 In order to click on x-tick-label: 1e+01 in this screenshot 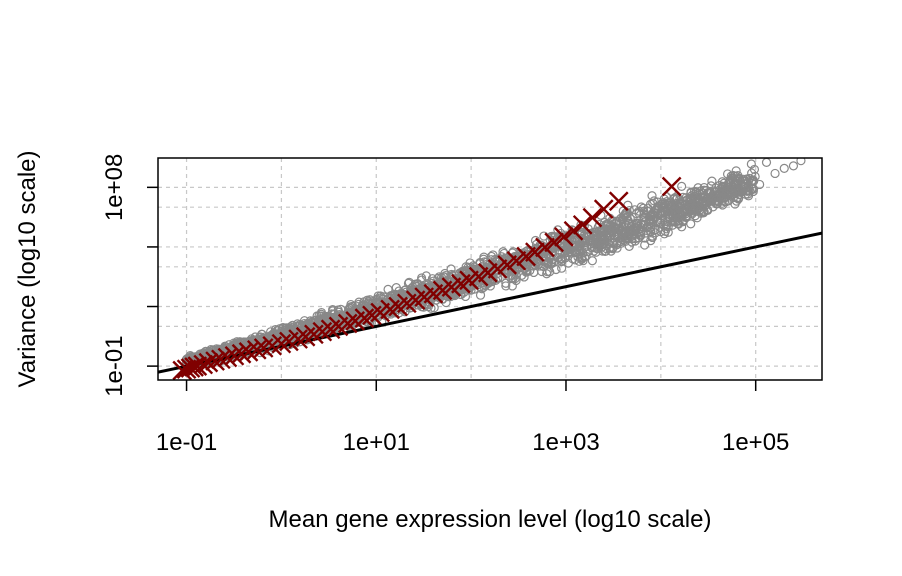, I will do `click(376, 442)`.